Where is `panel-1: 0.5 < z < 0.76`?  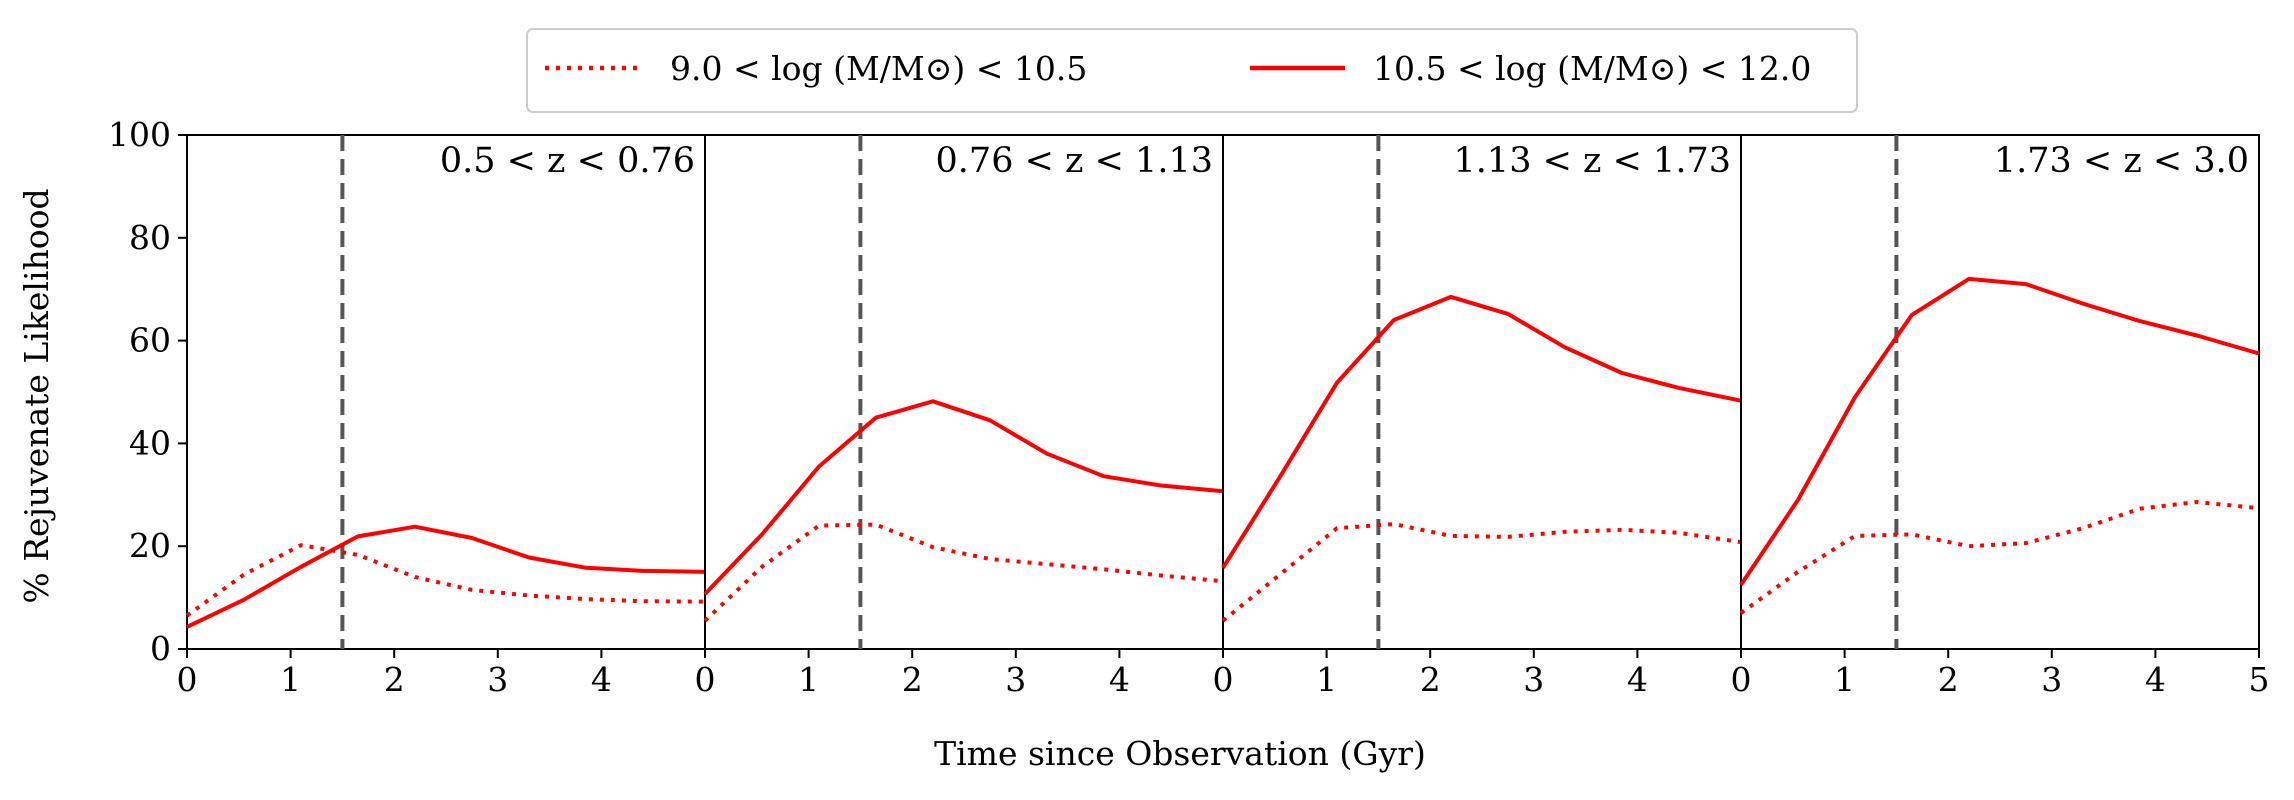 panel-1: 0.5 < z < 0.76 is located at coordinates (445, 392).